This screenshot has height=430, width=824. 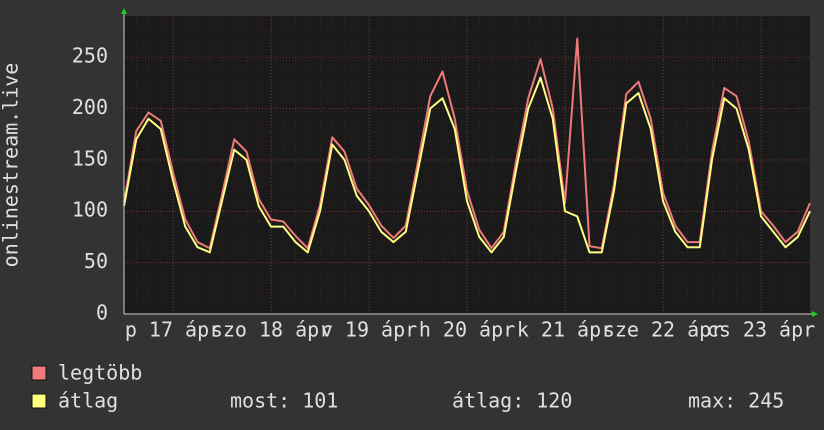 I want to click on x-tick-label: cs 23 ápr, so click(x=761, y=330).